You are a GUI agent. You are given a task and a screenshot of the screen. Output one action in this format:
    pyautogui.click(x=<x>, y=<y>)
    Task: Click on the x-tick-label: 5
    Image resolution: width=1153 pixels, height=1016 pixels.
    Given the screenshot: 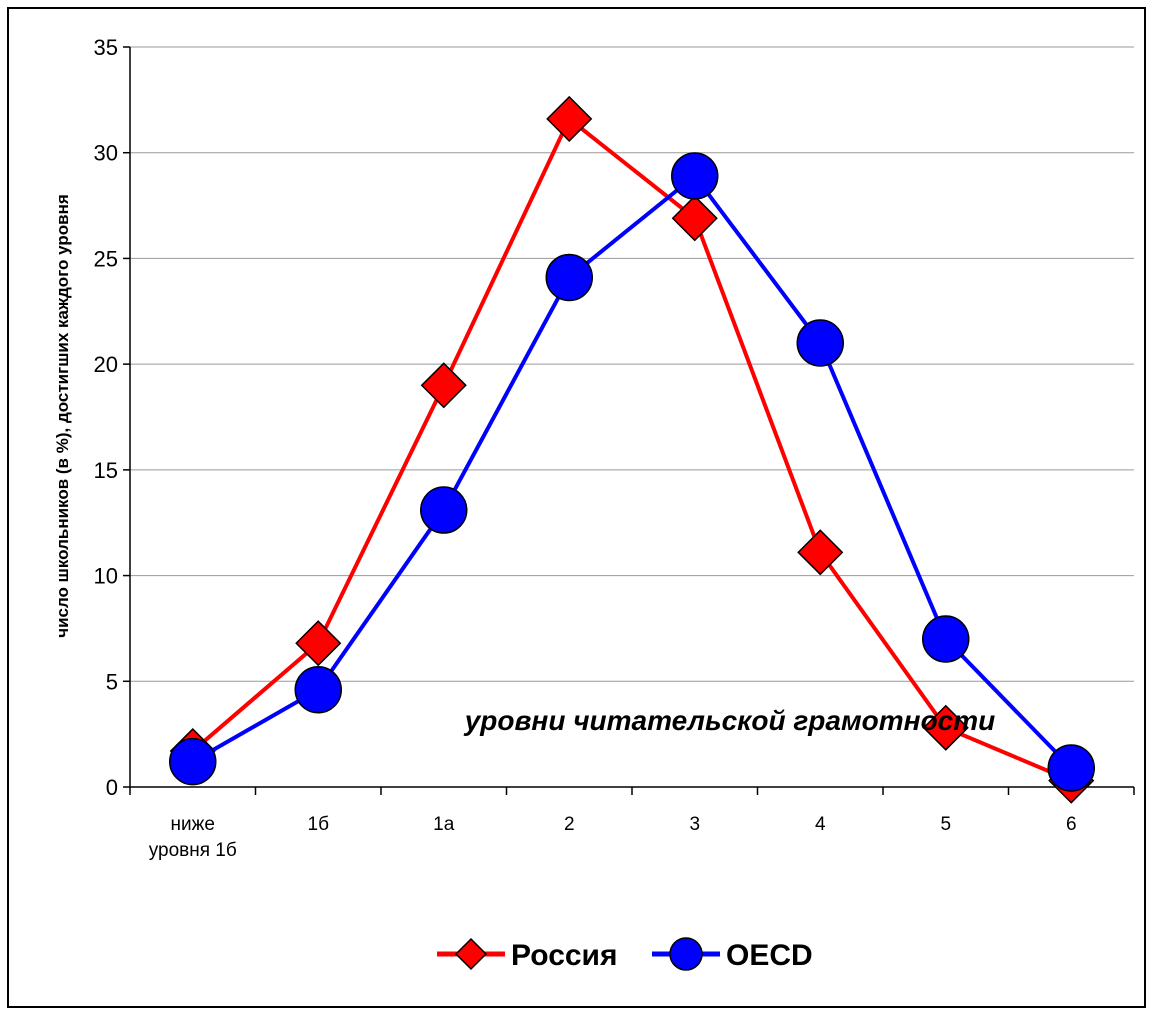 What is the action you would take?
    pyautogui.click(x=945, y=824)
    